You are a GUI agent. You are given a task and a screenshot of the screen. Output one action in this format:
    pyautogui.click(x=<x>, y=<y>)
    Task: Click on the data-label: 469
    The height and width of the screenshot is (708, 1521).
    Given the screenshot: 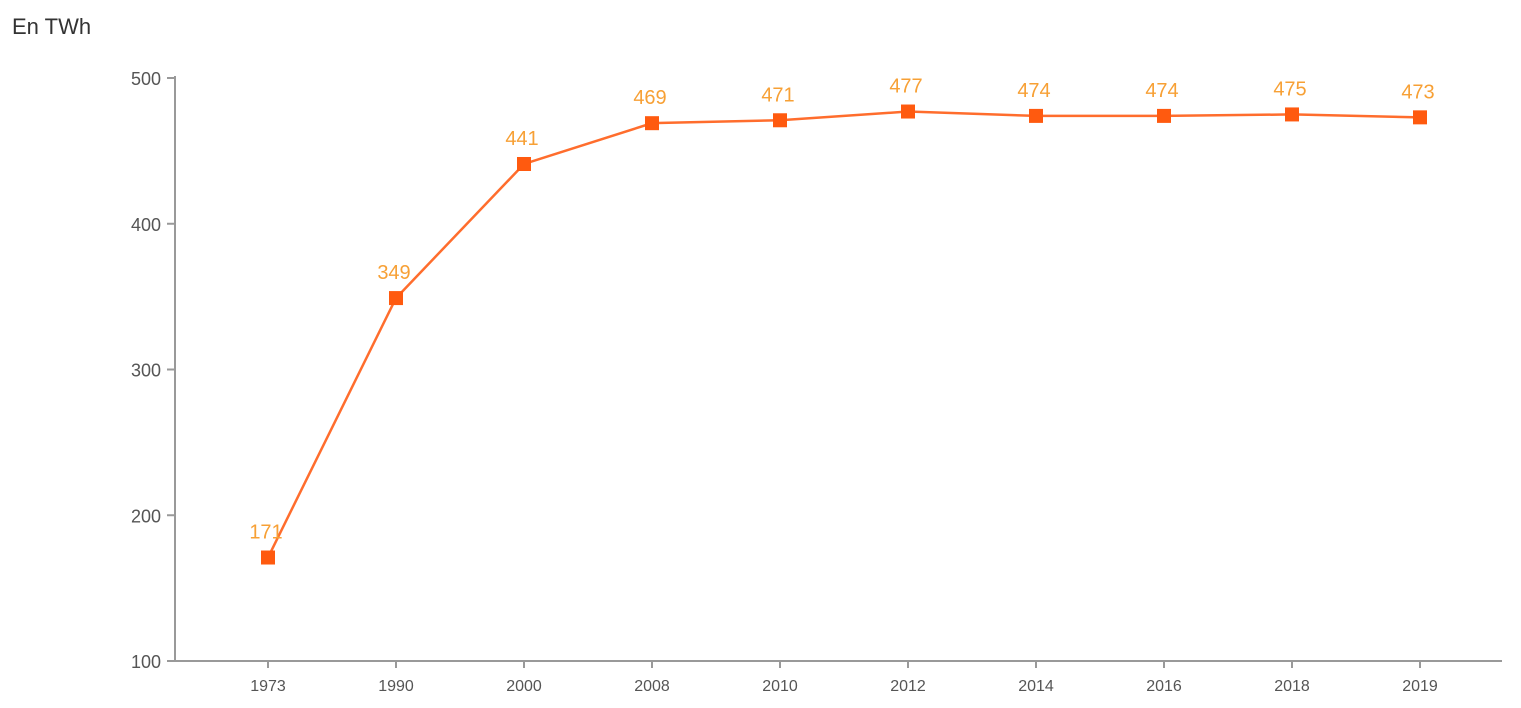 What is the action you would take?
    pyautogui.click(x=649, y=98)
    